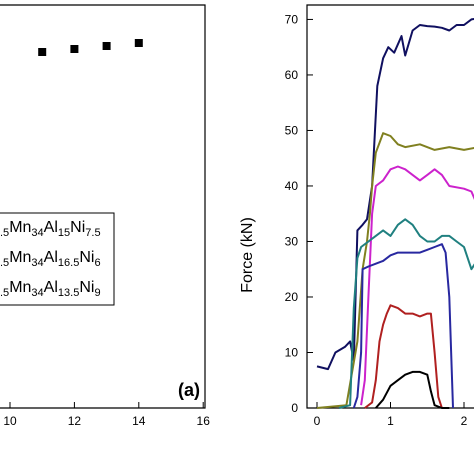 Image resolution: width=474 pixels, height=474 pixels. Describe the element at coordinates (292, 352) in the screenshot. I see `y-tick-label: 10` at that location.